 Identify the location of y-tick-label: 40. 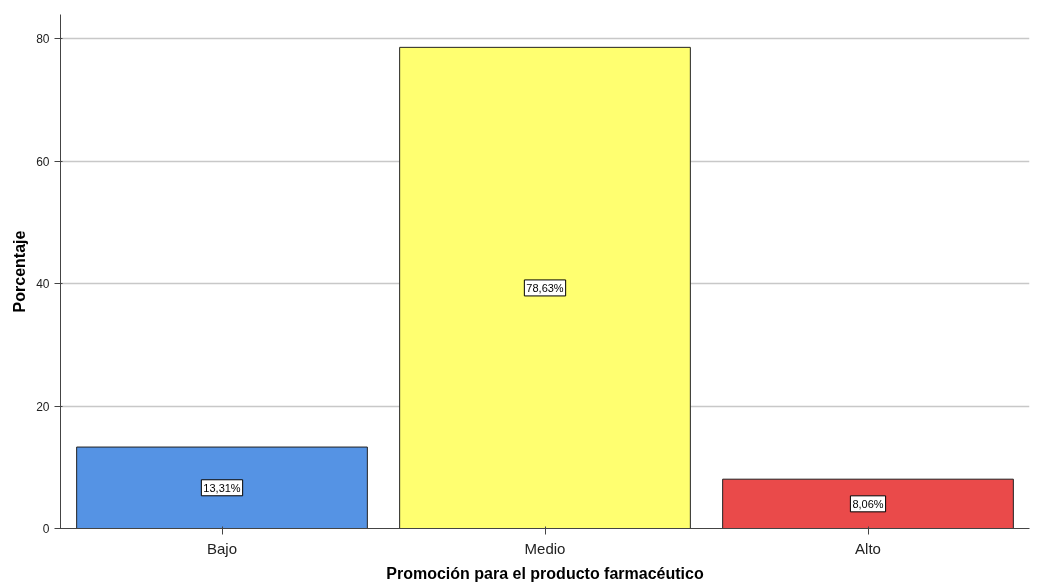
(43, 284).